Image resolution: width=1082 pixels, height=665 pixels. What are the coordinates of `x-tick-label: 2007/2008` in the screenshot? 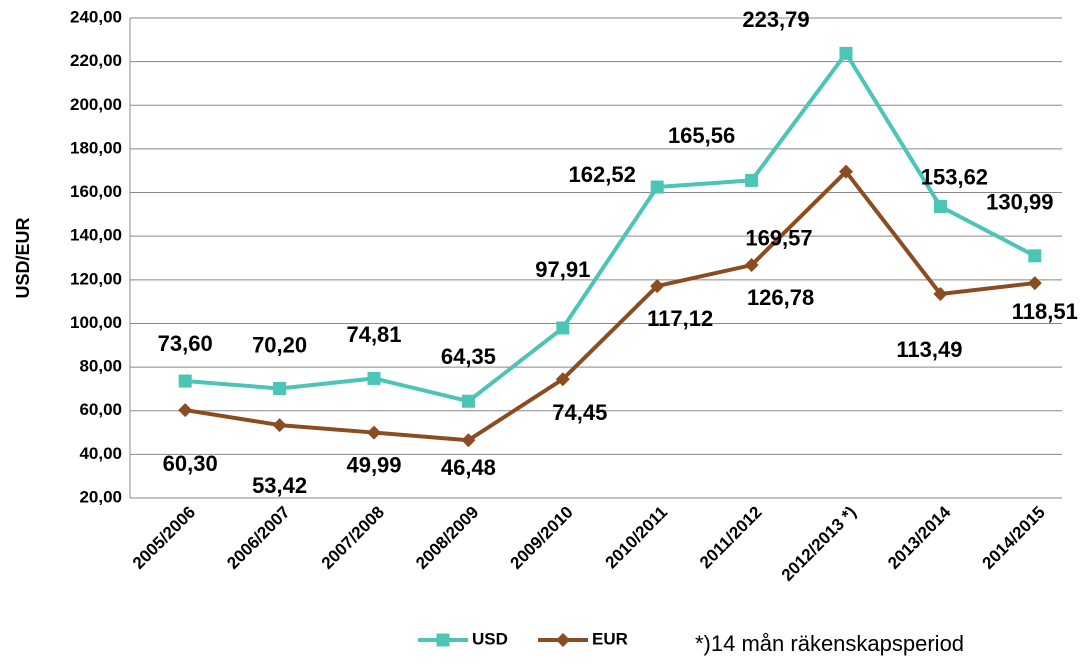 It's located at (353, 538).